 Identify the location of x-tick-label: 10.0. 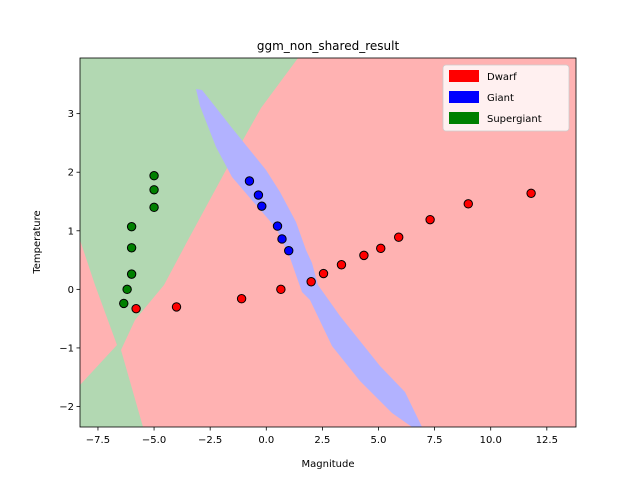
(491, 440).